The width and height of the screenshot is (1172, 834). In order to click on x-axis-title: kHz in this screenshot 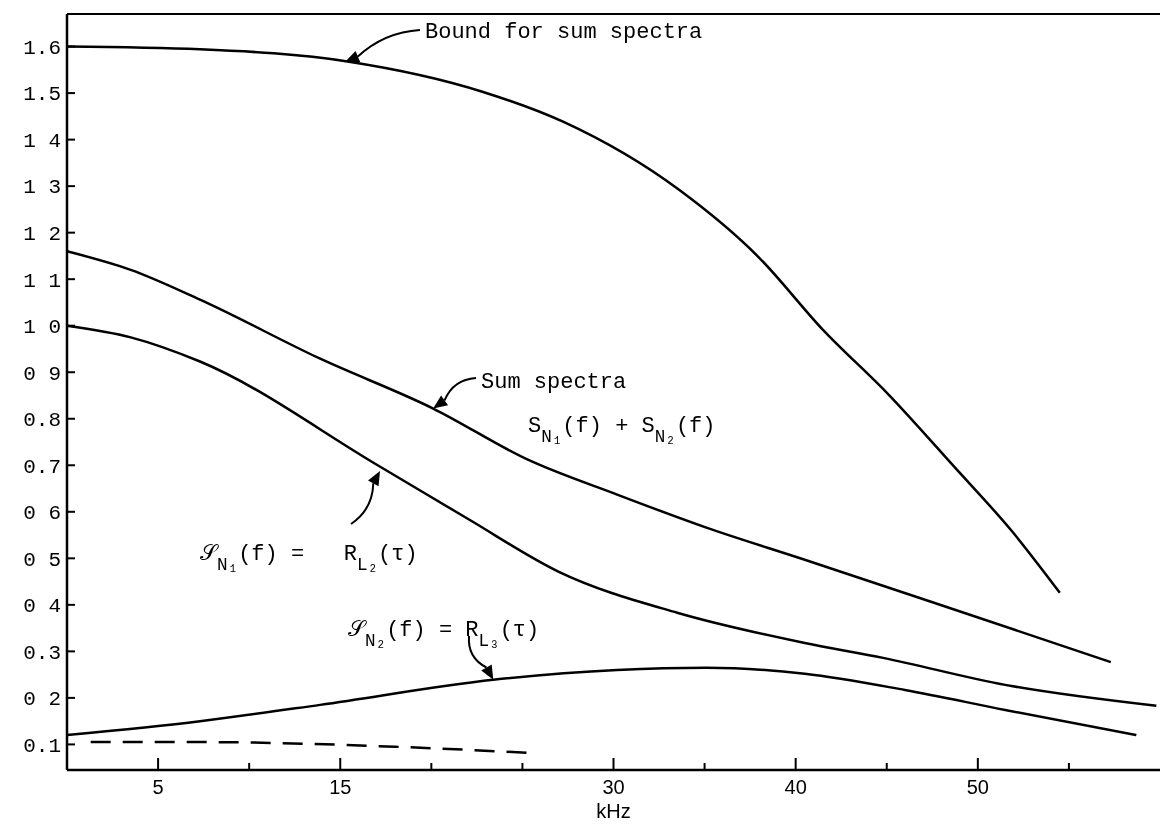, I will do `click(613, 811)`.